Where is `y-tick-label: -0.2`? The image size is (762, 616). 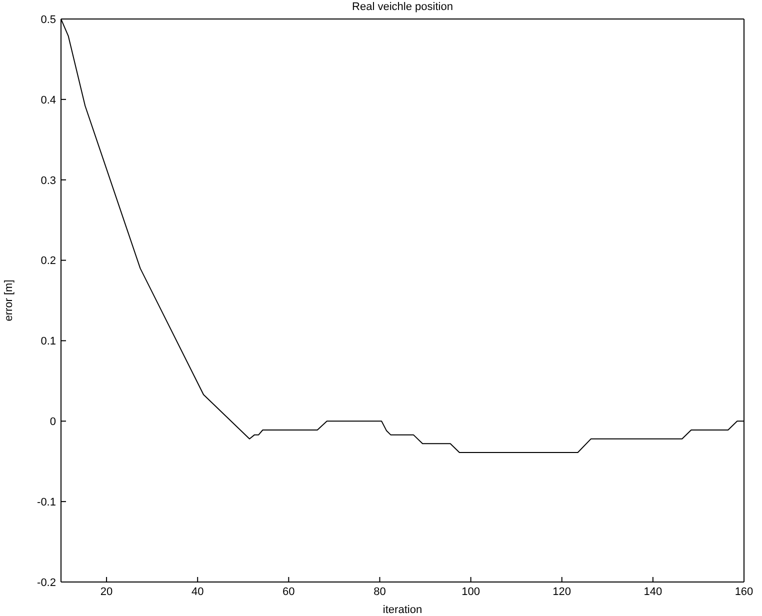 y-tick-label: -0.2 is located at coordinates (46, 582).